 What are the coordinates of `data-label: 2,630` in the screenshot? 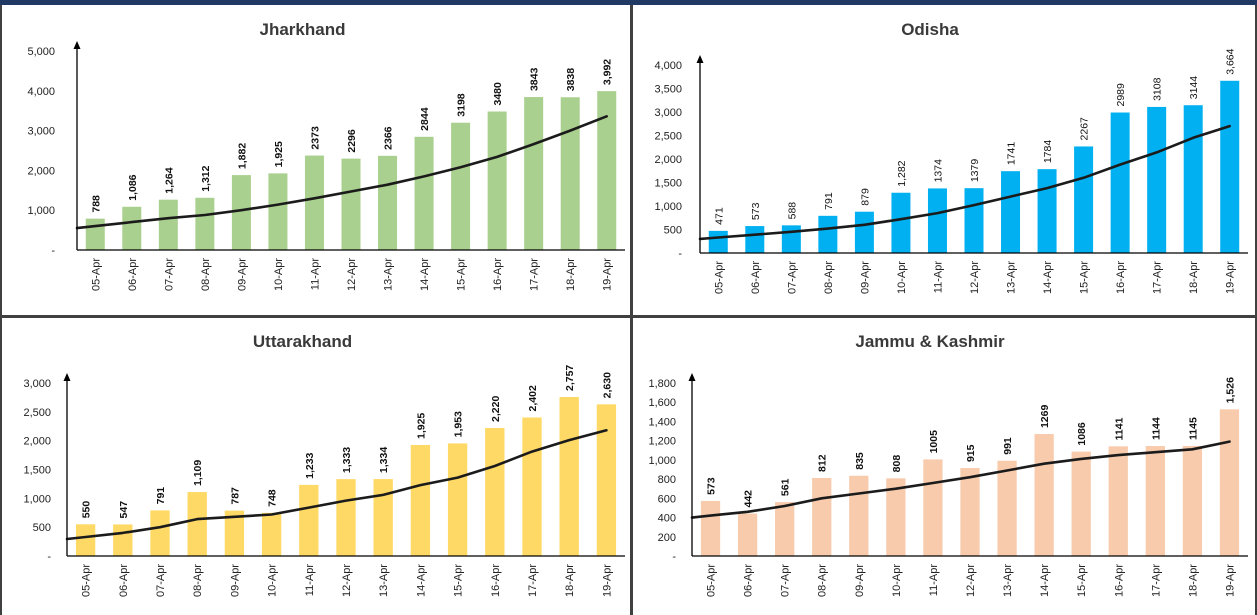 It's located at (607, 385).